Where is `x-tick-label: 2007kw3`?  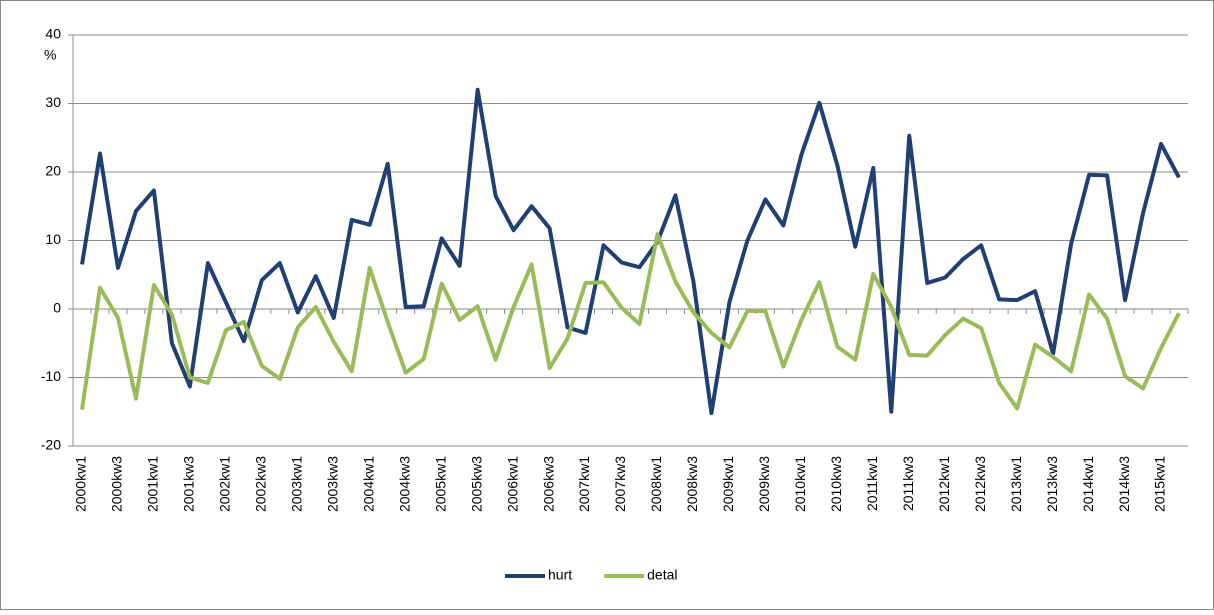 x-tick-label: 2007kw3 is located at coordinates (620, 484).